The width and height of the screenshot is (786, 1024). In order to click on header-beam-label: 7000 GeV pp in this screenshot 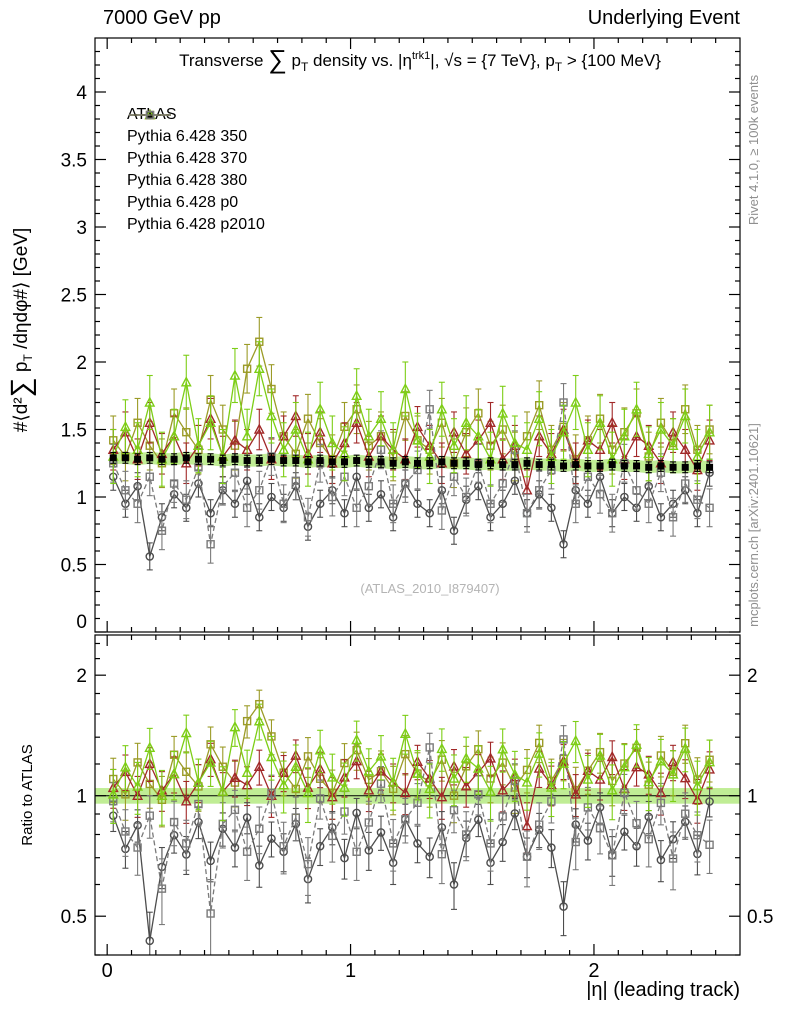, I will do `click(162, 18)`.